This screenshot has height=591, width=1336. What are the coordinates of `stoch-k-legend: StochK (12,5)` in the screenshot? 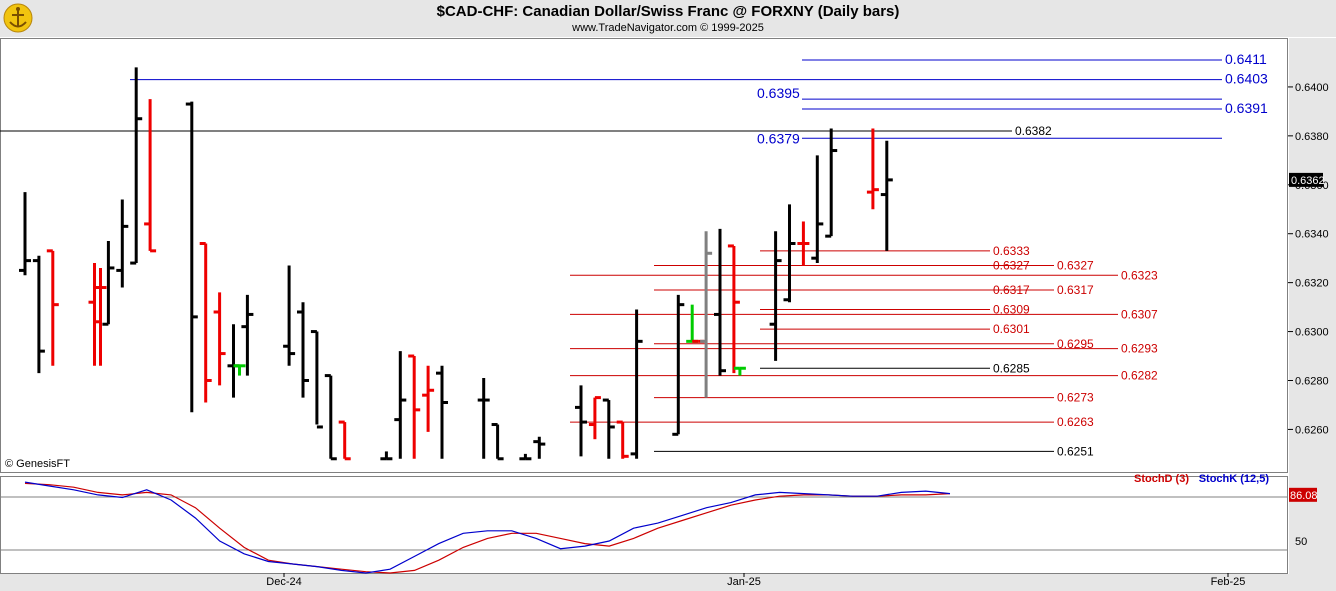 It's located at (1234, 479).